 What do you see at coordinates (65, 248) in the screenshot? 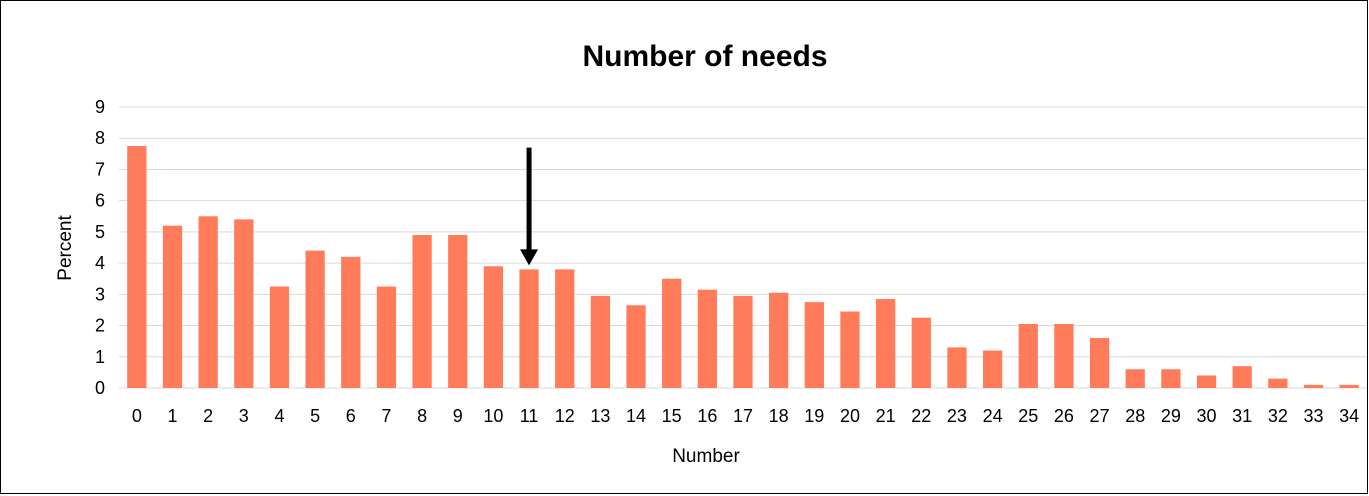
I see `y-axis-label: Percent` at bounding box center [65, 248].